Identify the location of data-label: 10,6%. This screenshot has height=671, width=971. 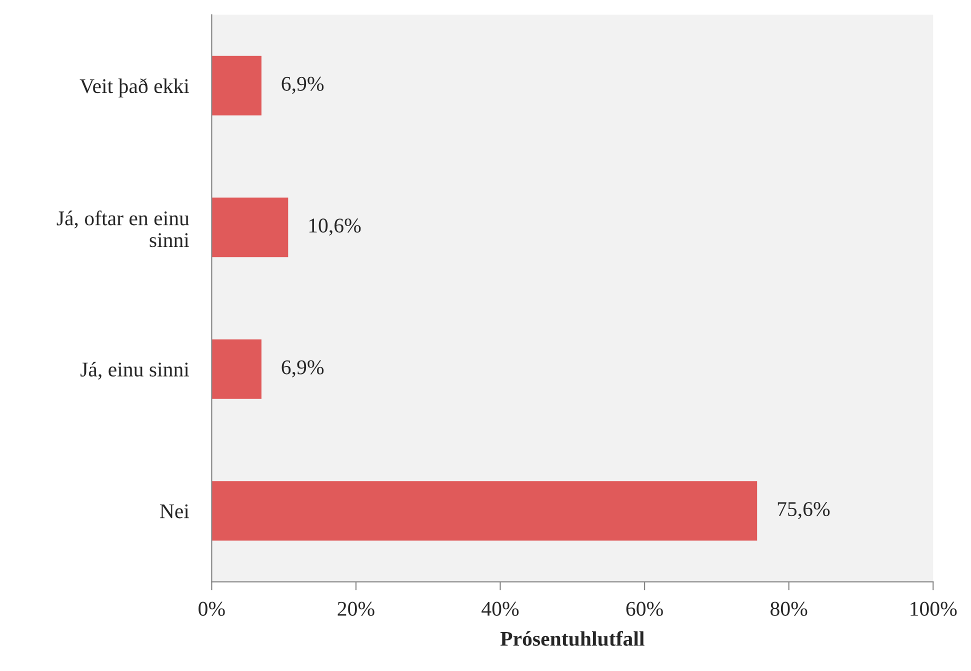
(335, 227).